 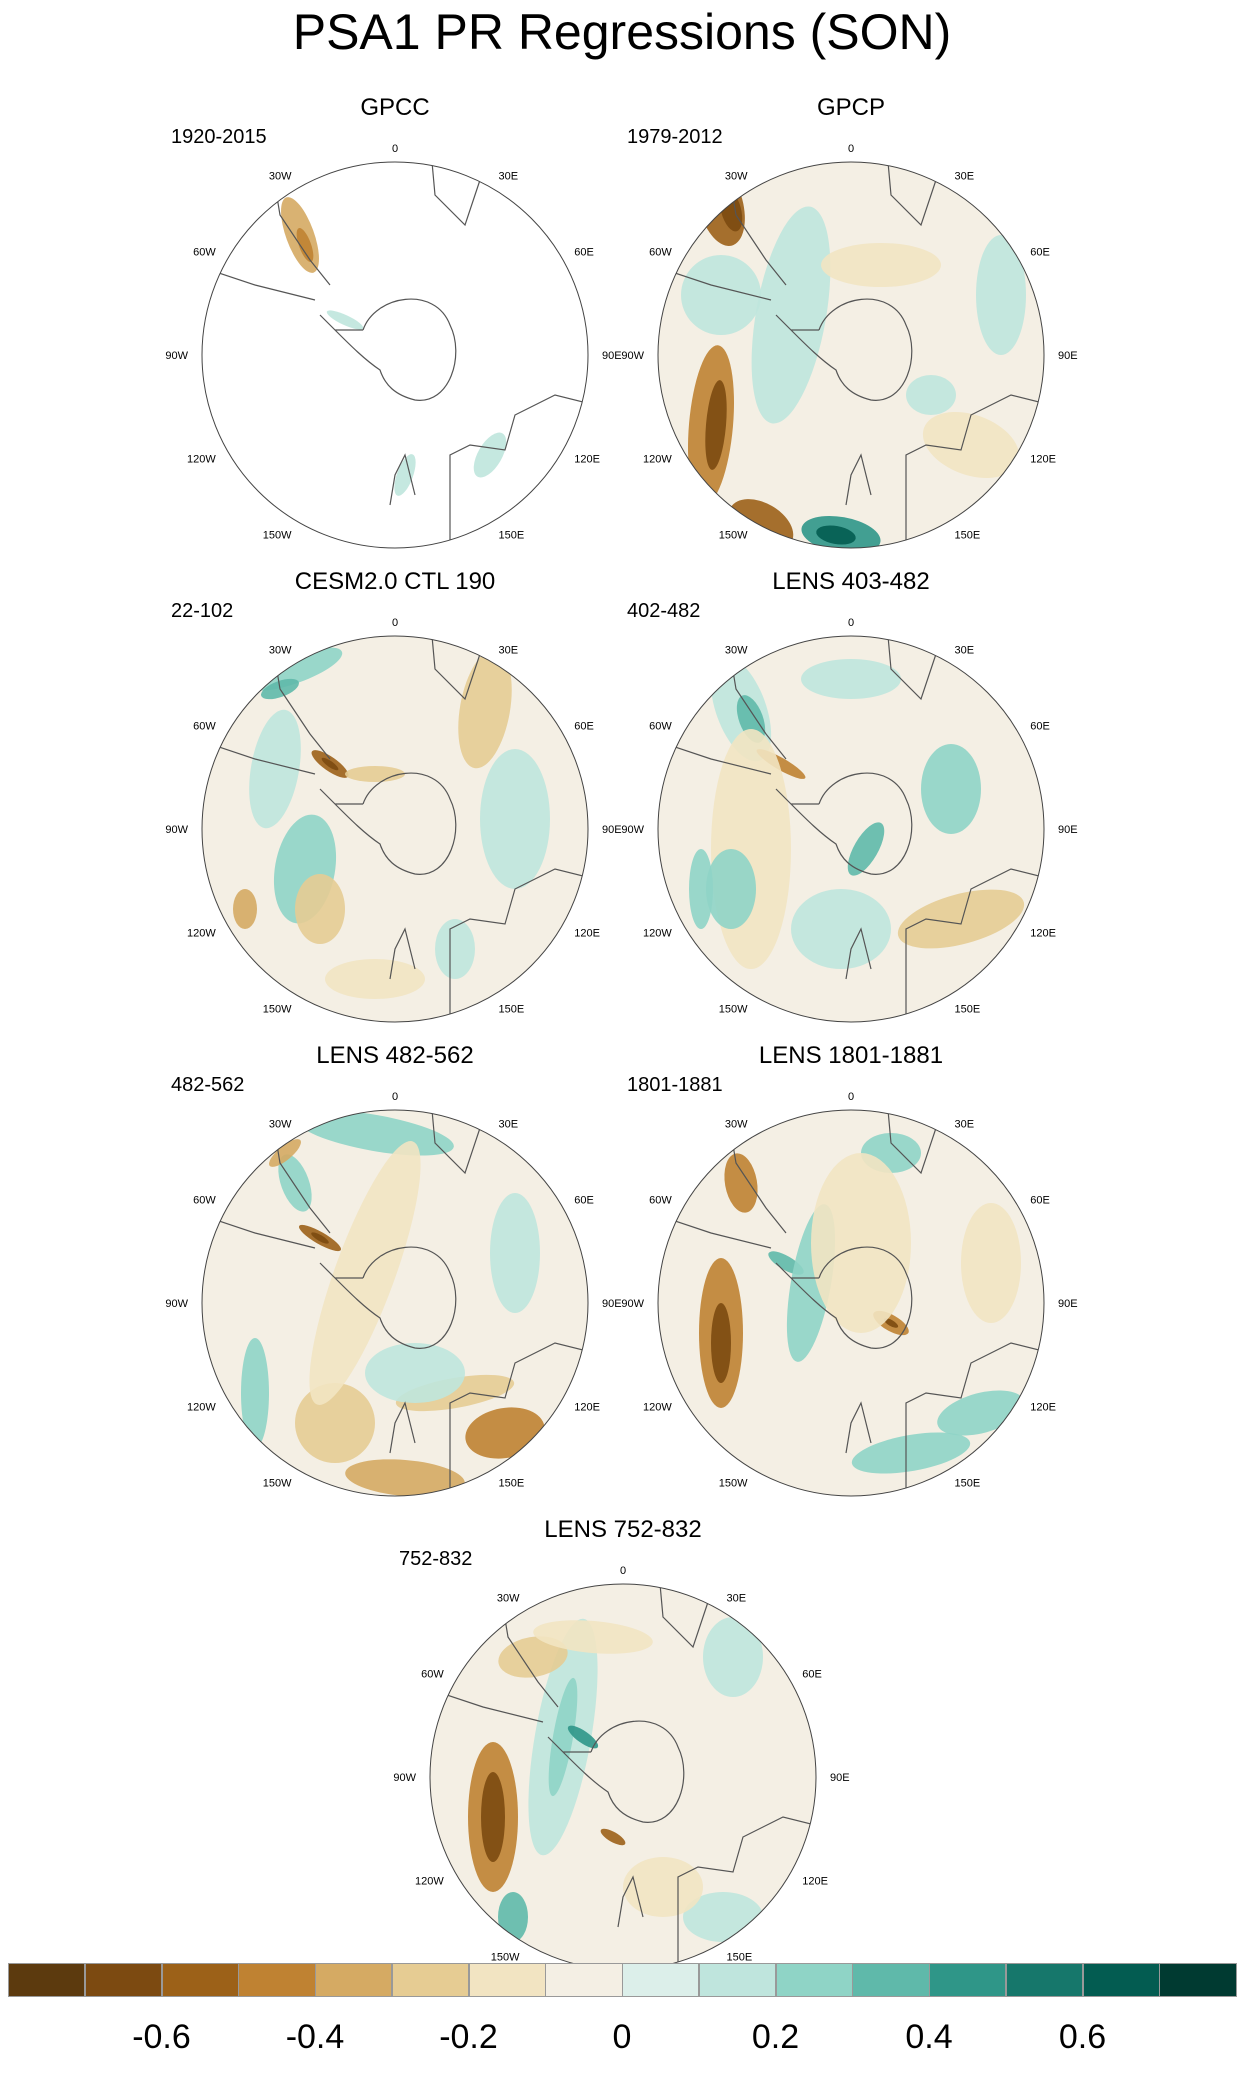 I want to click on colorbar-tick-label: -0.4, so click(x=315, y=2037).